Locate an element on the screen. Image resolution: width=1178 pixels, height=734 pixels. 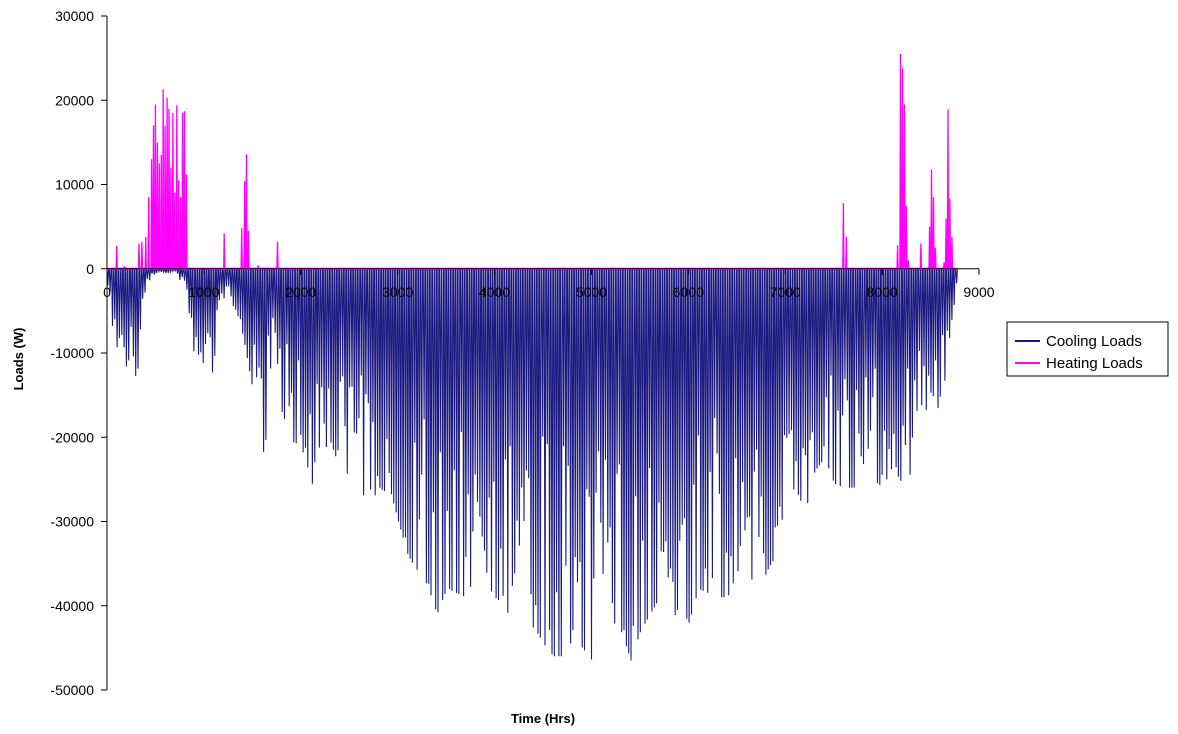
y-tick-label: 20000 is located at coordinates (74, 100).